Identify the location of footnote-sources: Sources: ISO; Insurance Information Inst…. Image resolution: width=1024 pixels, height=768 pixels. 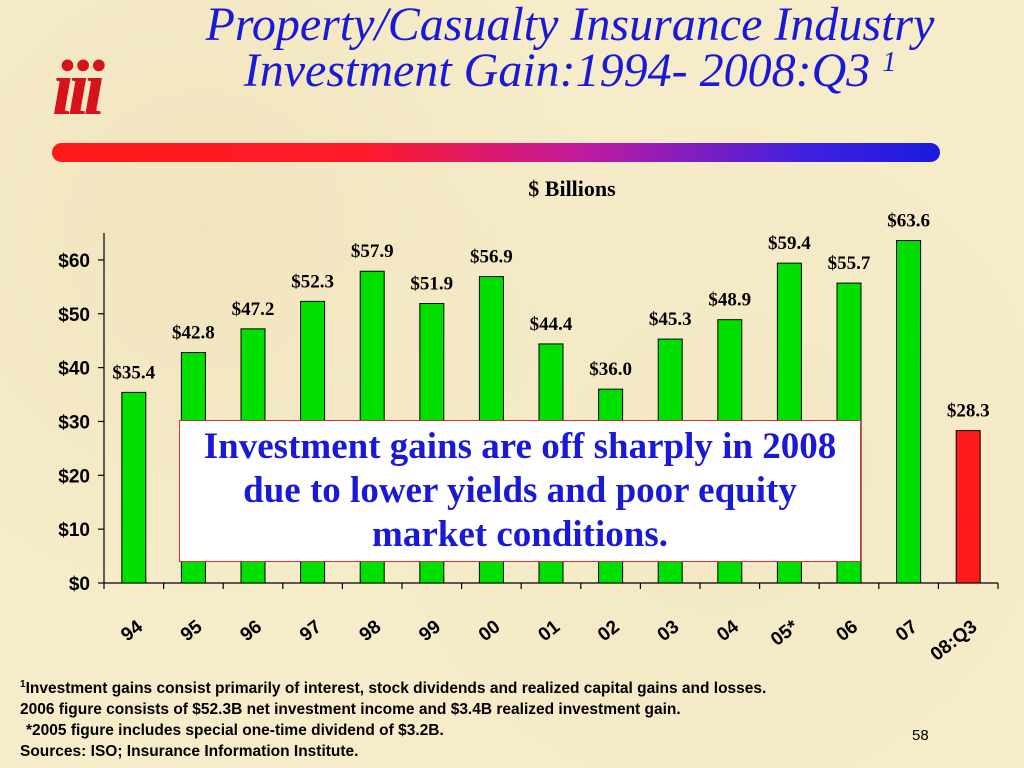
(189, 752).